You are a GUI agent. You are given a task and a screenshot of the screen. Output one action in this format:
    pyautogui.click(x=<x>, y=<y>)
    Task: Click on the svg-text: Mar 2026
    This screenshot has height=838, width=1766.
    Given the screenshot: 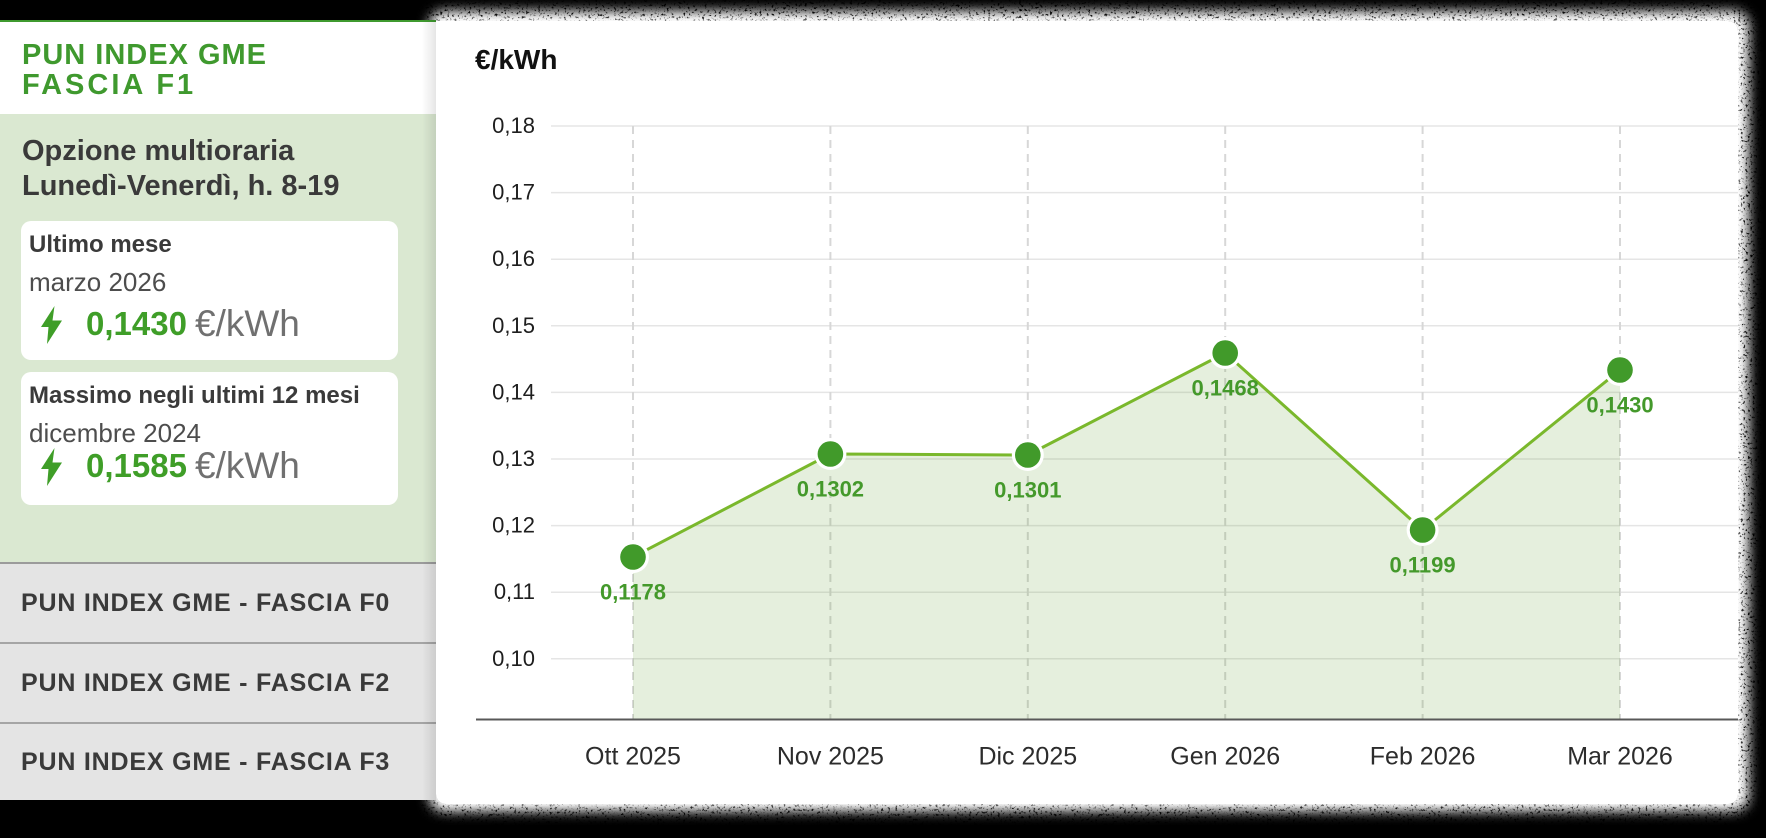 What is the action you would take?
    pyautogui.click(x=1620, y=757)
    